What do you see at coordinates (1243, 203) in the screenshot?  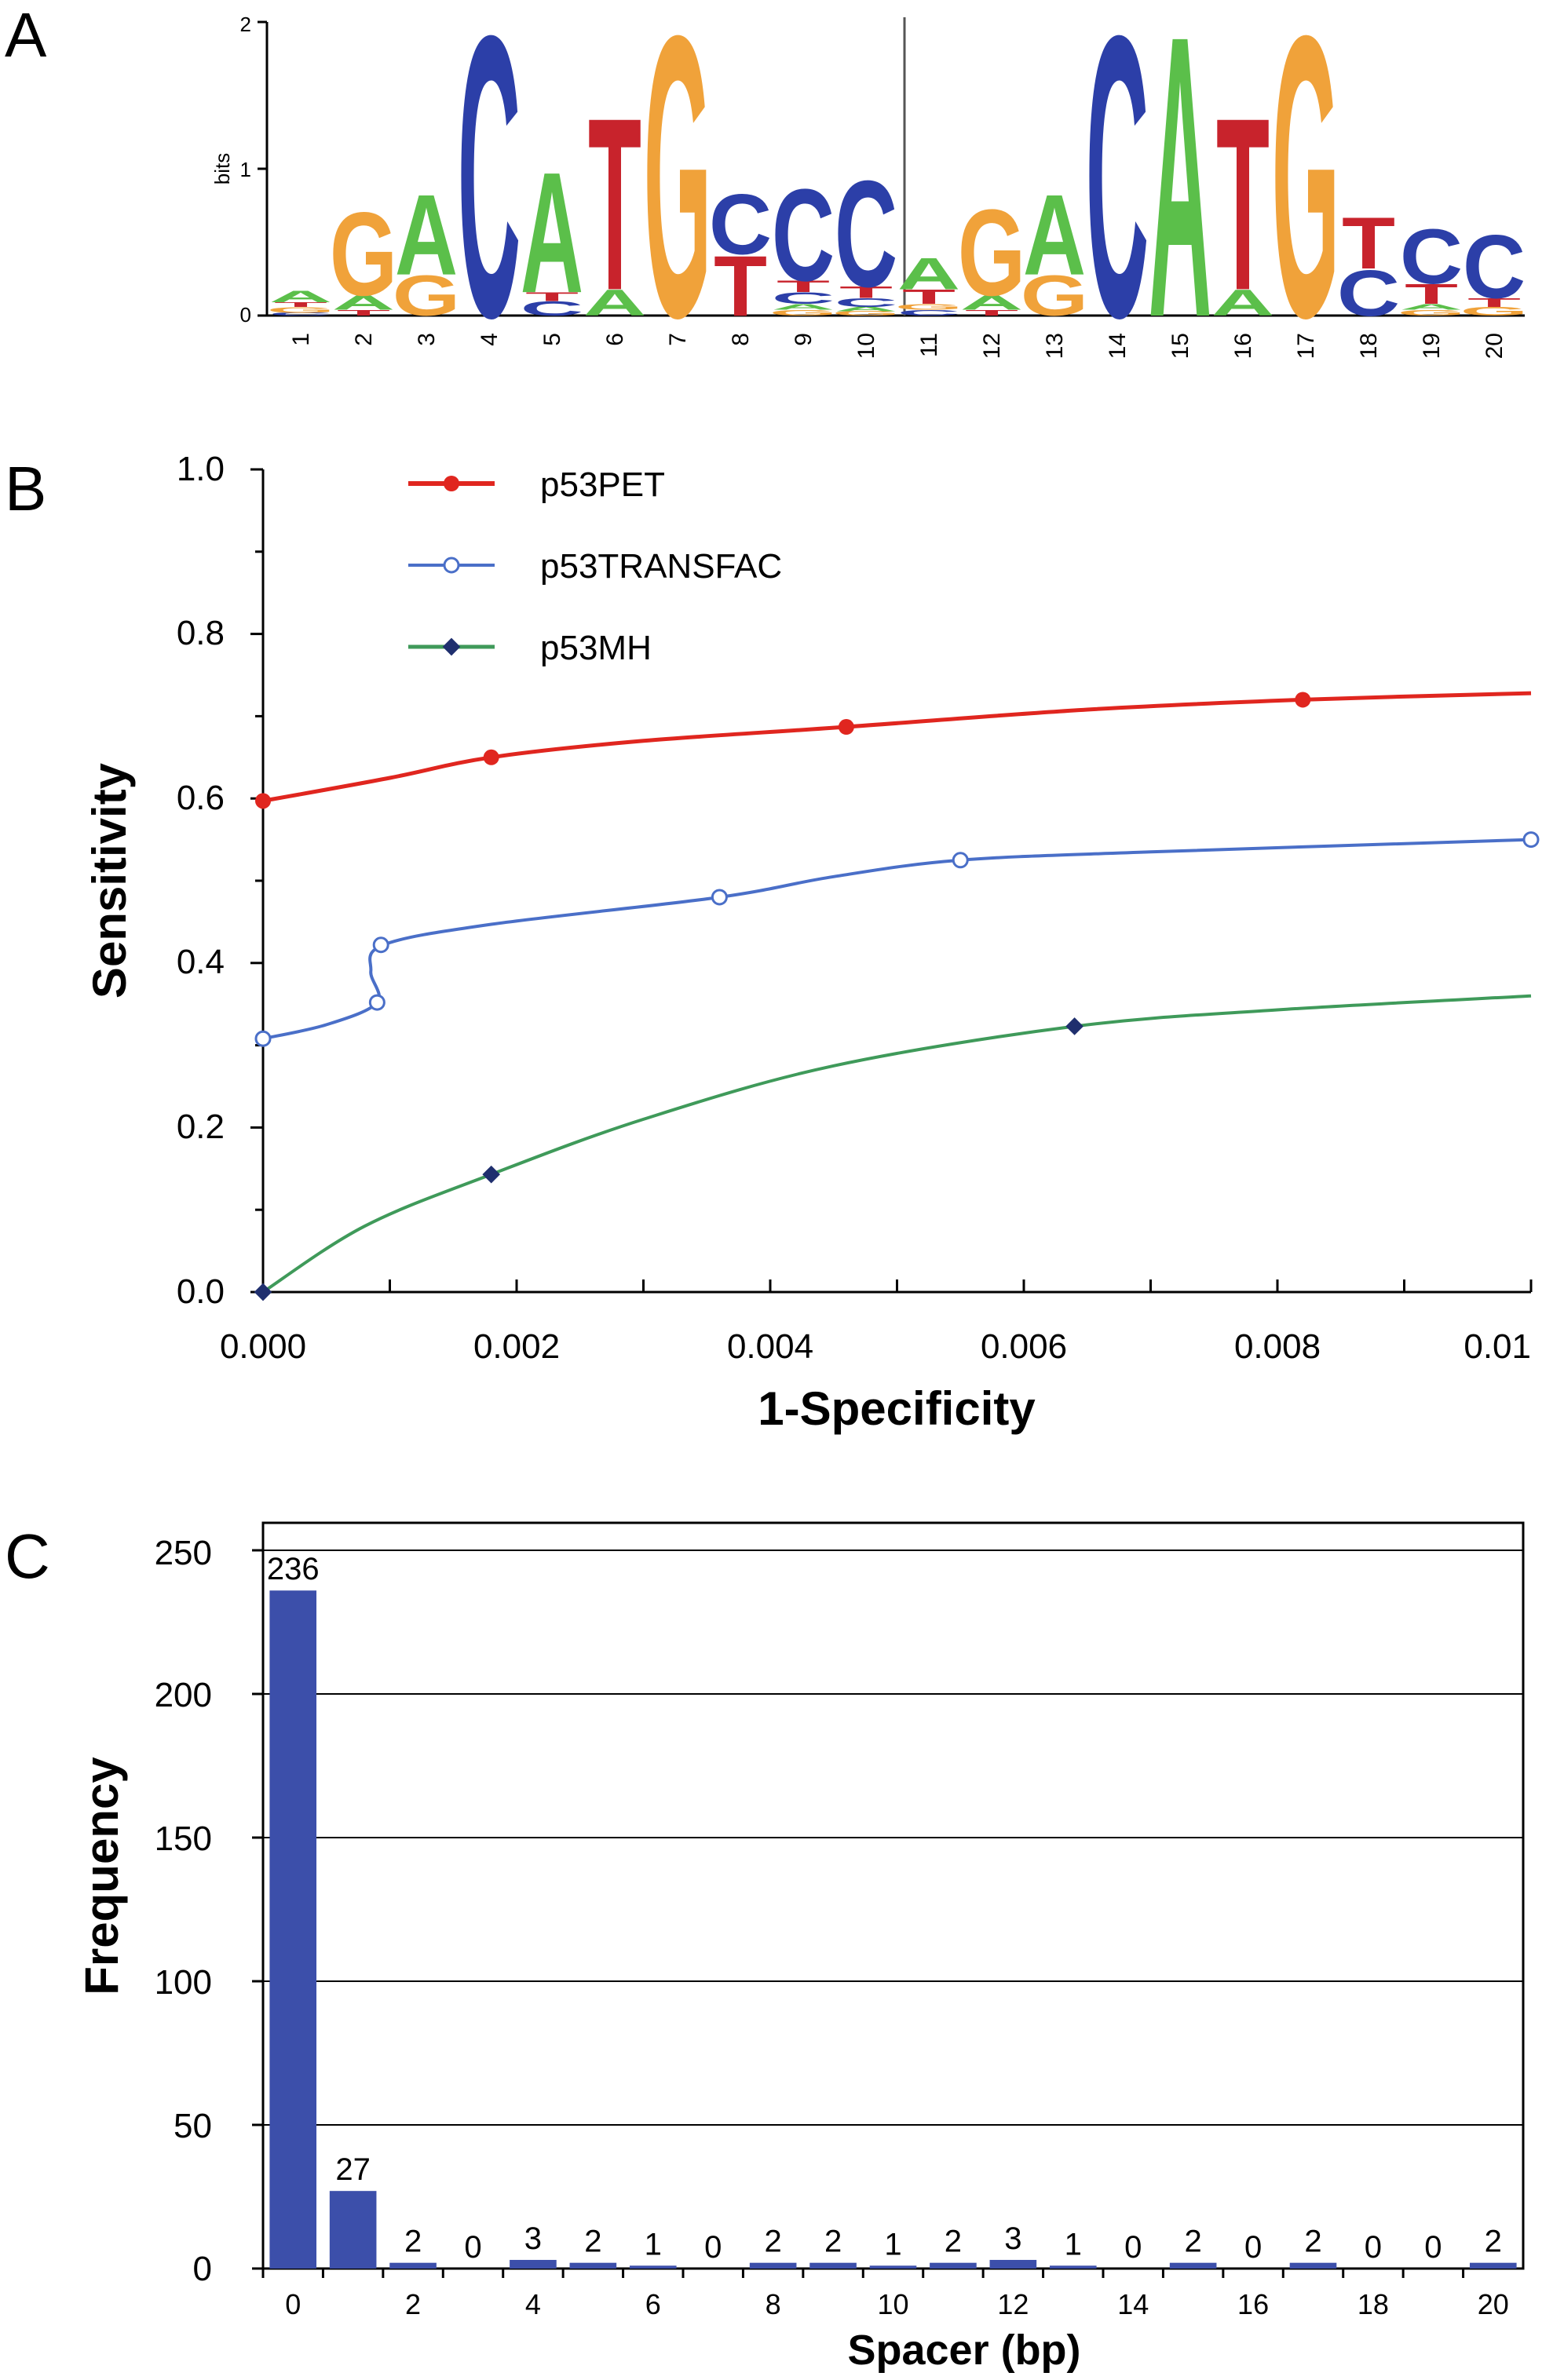 I see `logo-letter-pos16-T: T` at bounding box center [1243, 203].